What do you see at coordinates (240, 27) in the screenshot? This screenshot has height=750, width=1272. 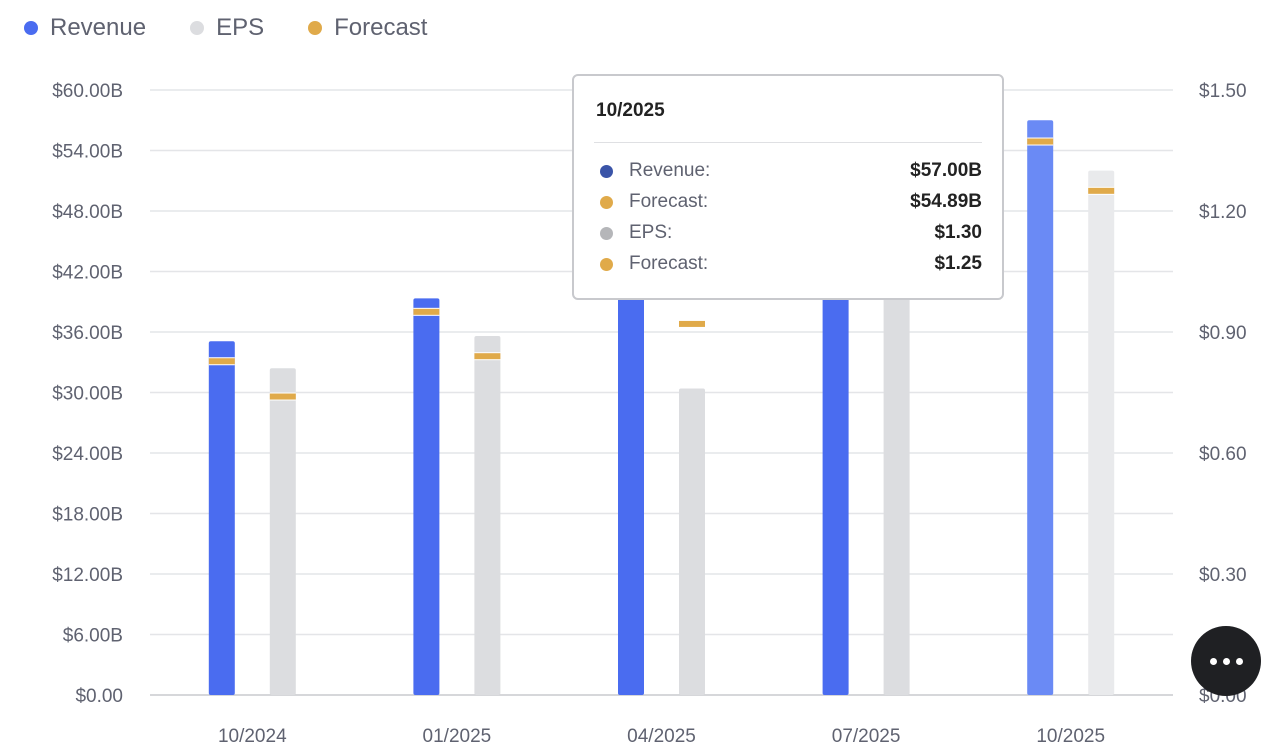 I see `legend-label-eps: EPS` at bounding box center [240, 27].